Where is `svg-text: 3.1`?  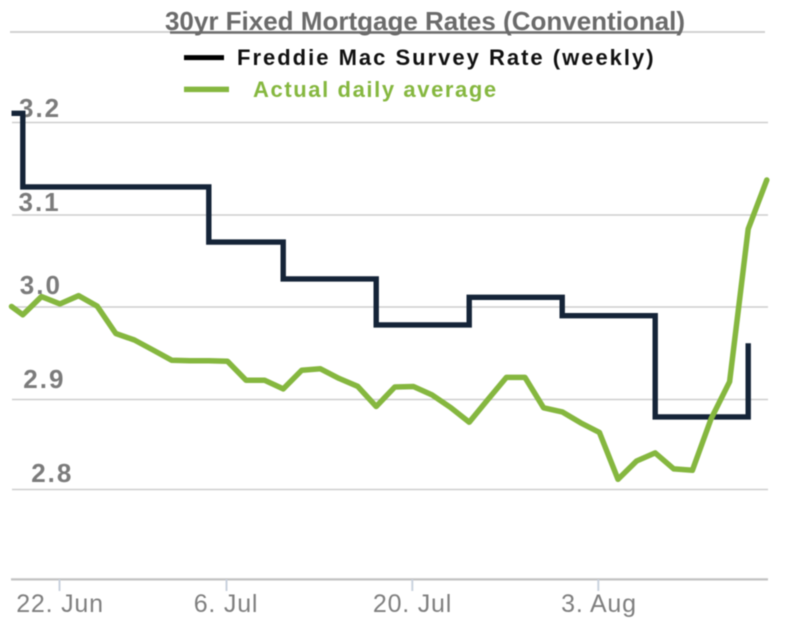
svg-text: 3.1 is located at coordinates (40, 202).